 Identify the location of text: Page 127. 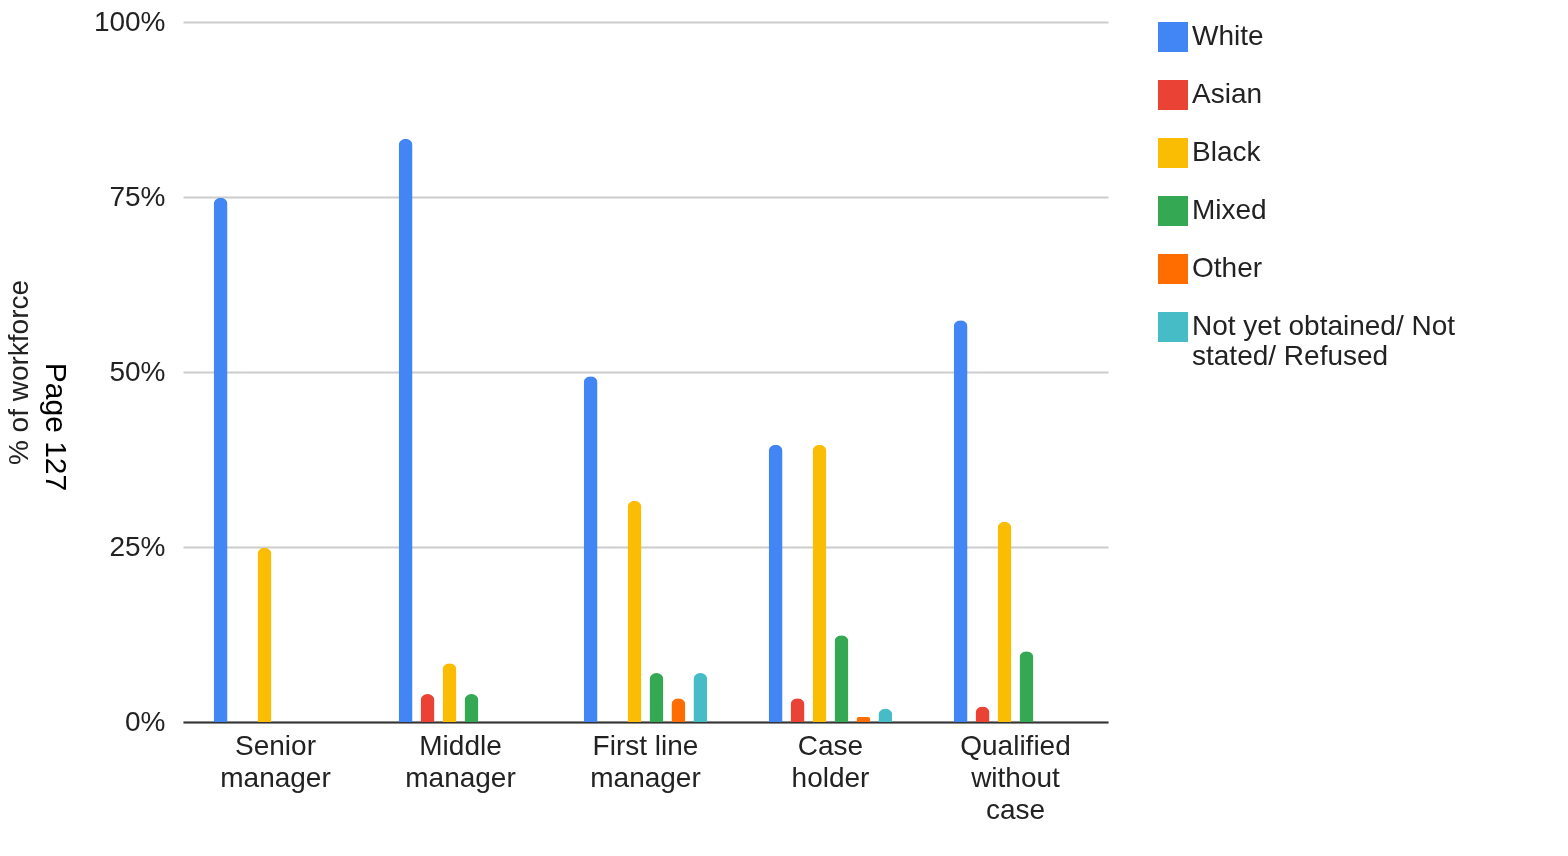
(56, 427).